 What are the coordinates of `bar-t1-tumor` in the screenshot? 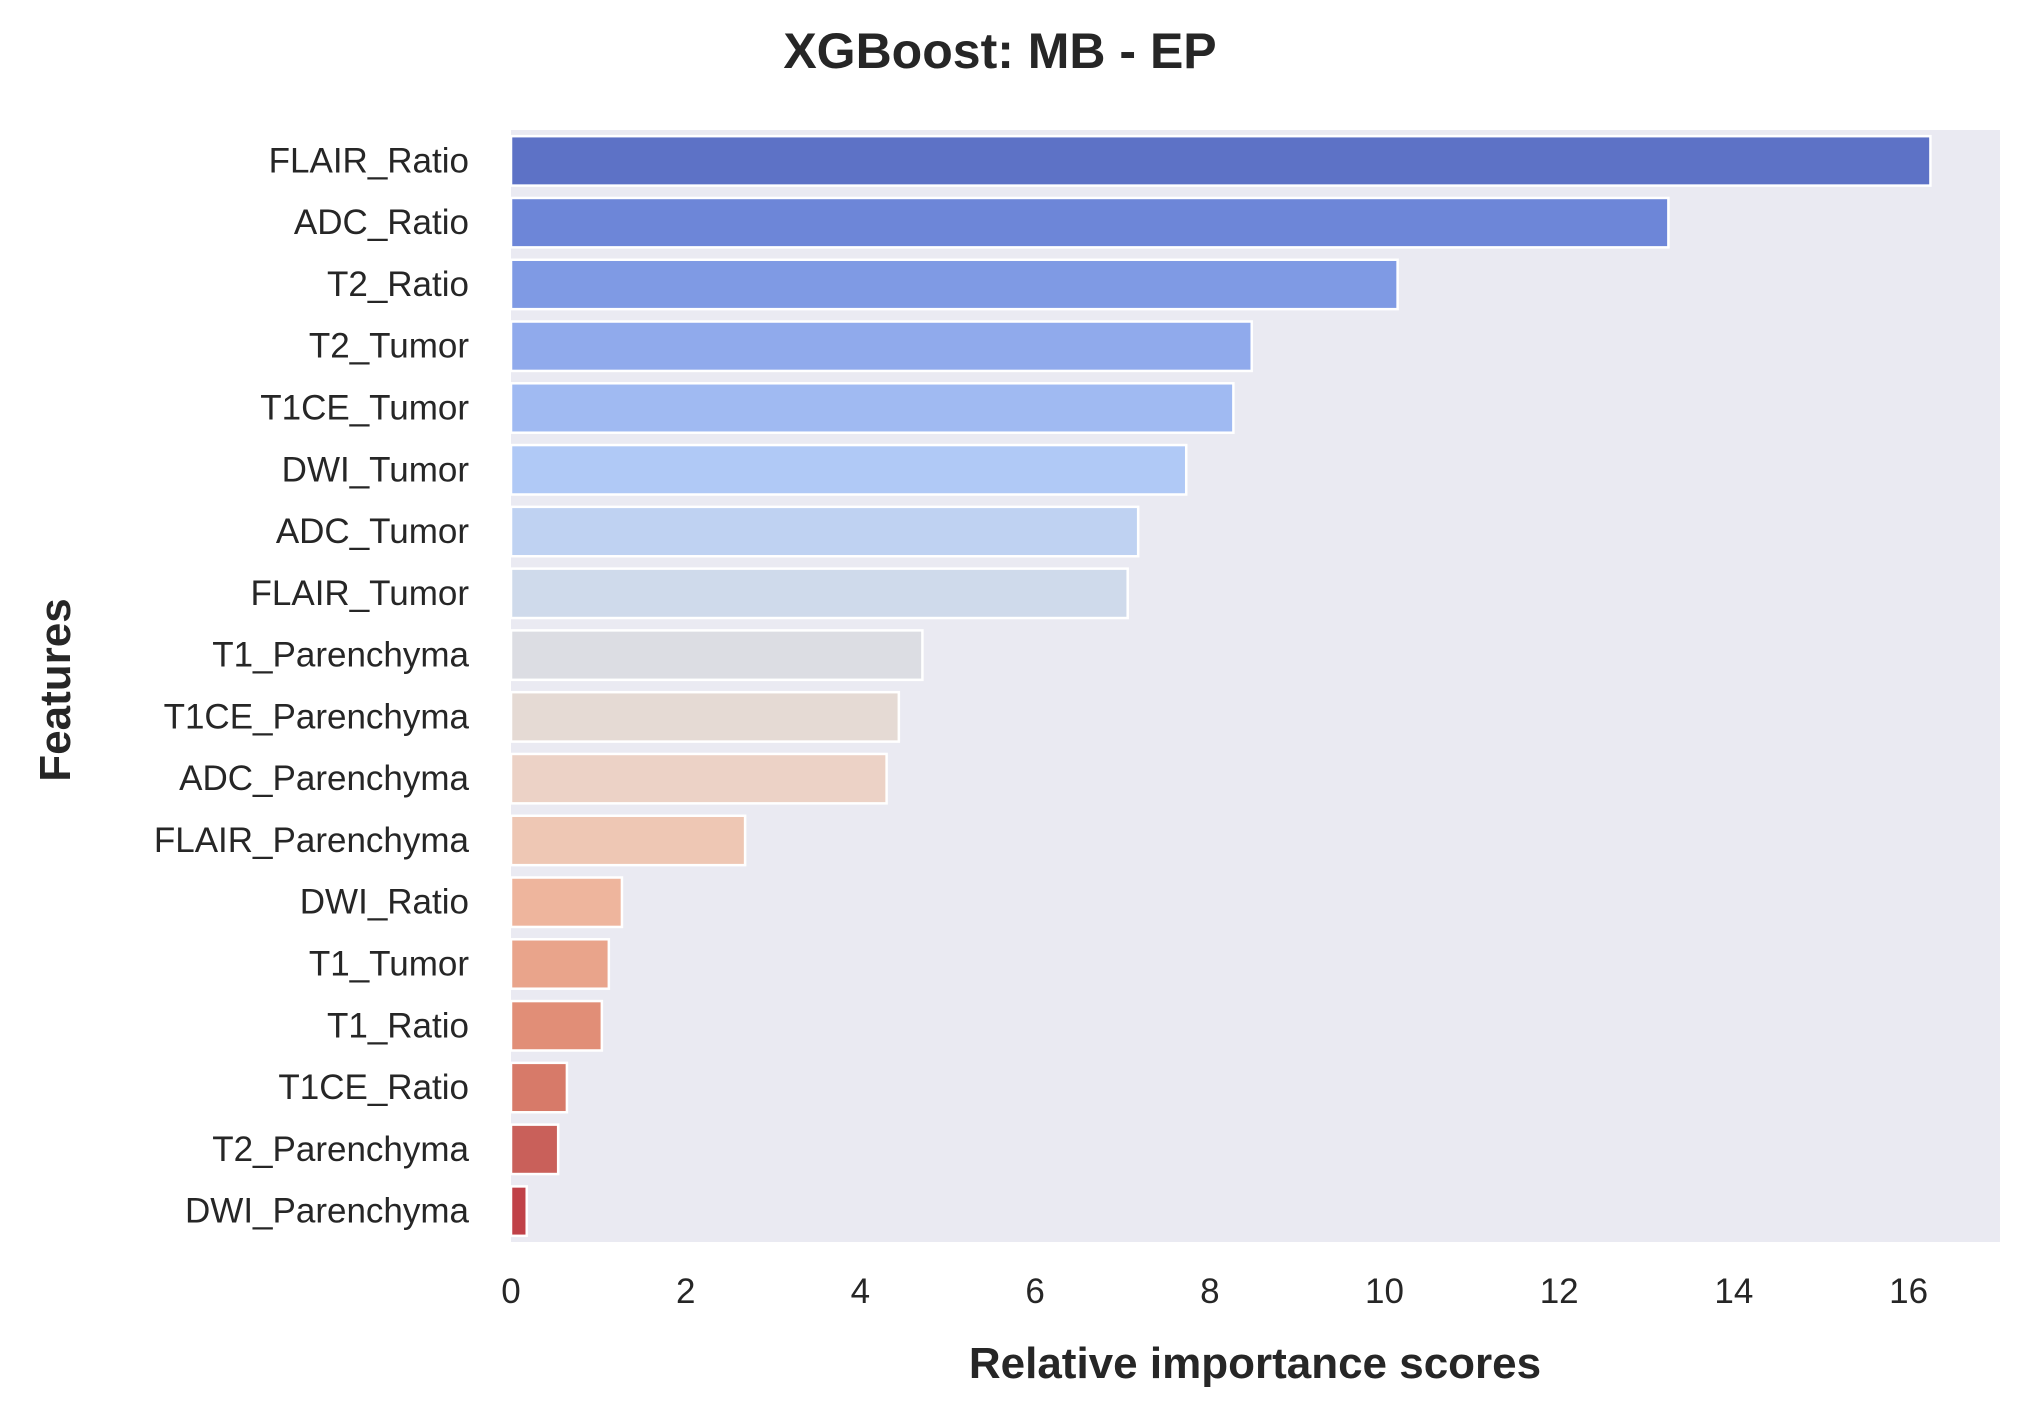 It's located at (560, 964).